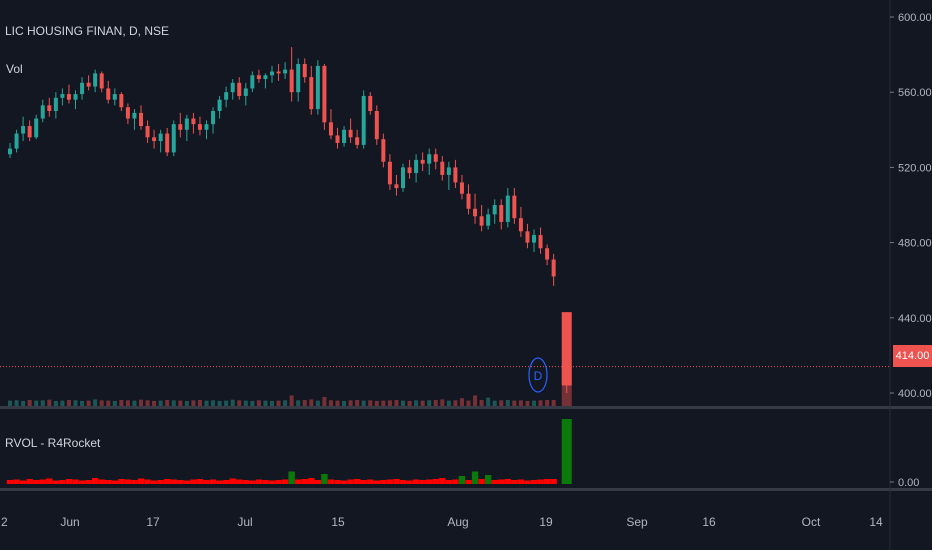  Describe the element at coordinates (538, 375) in the screenshot. I see `dividend-marker-circle` at that location.